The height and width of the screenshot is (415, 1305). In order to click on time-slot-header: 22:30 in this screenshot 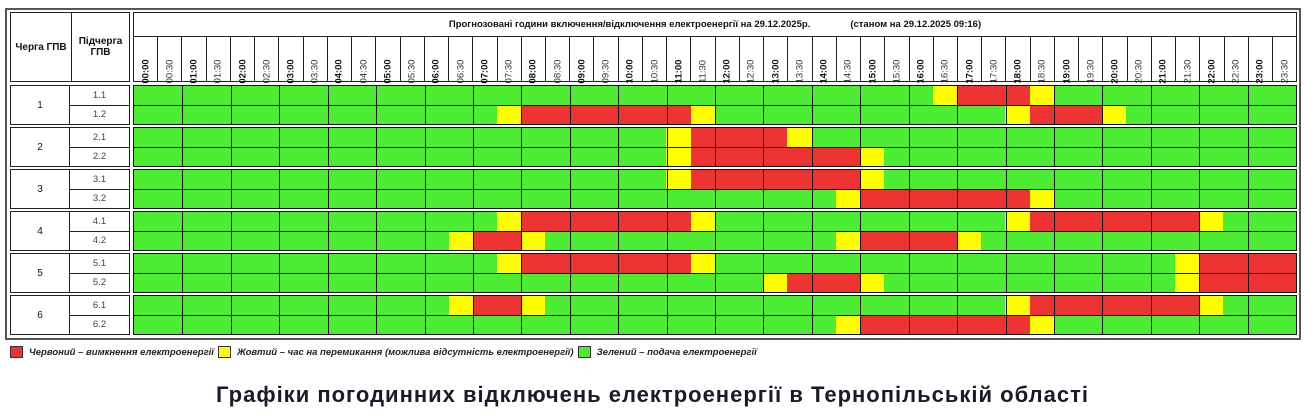, I will do `click(1237, 60)`.